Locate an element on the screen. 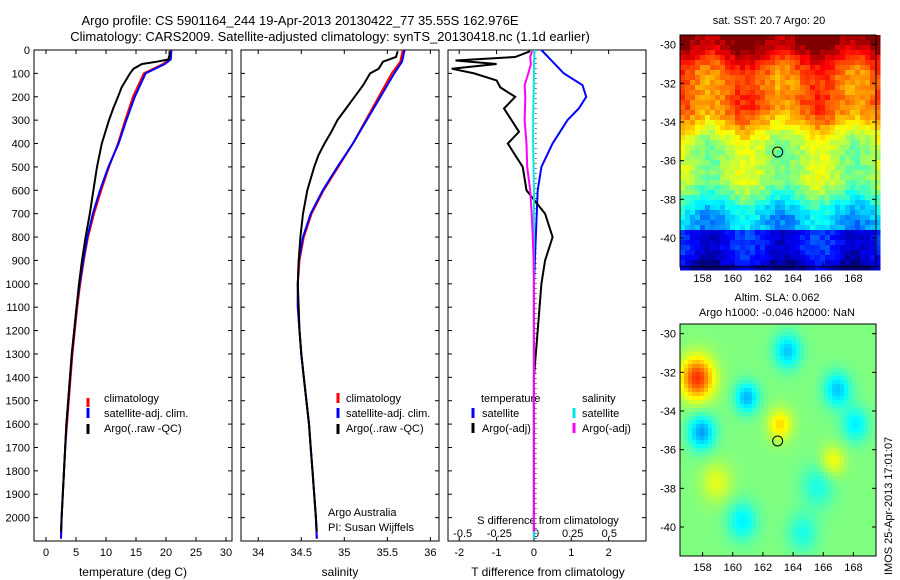  y-tick-label: 300 is located at coordinates (21, 121).